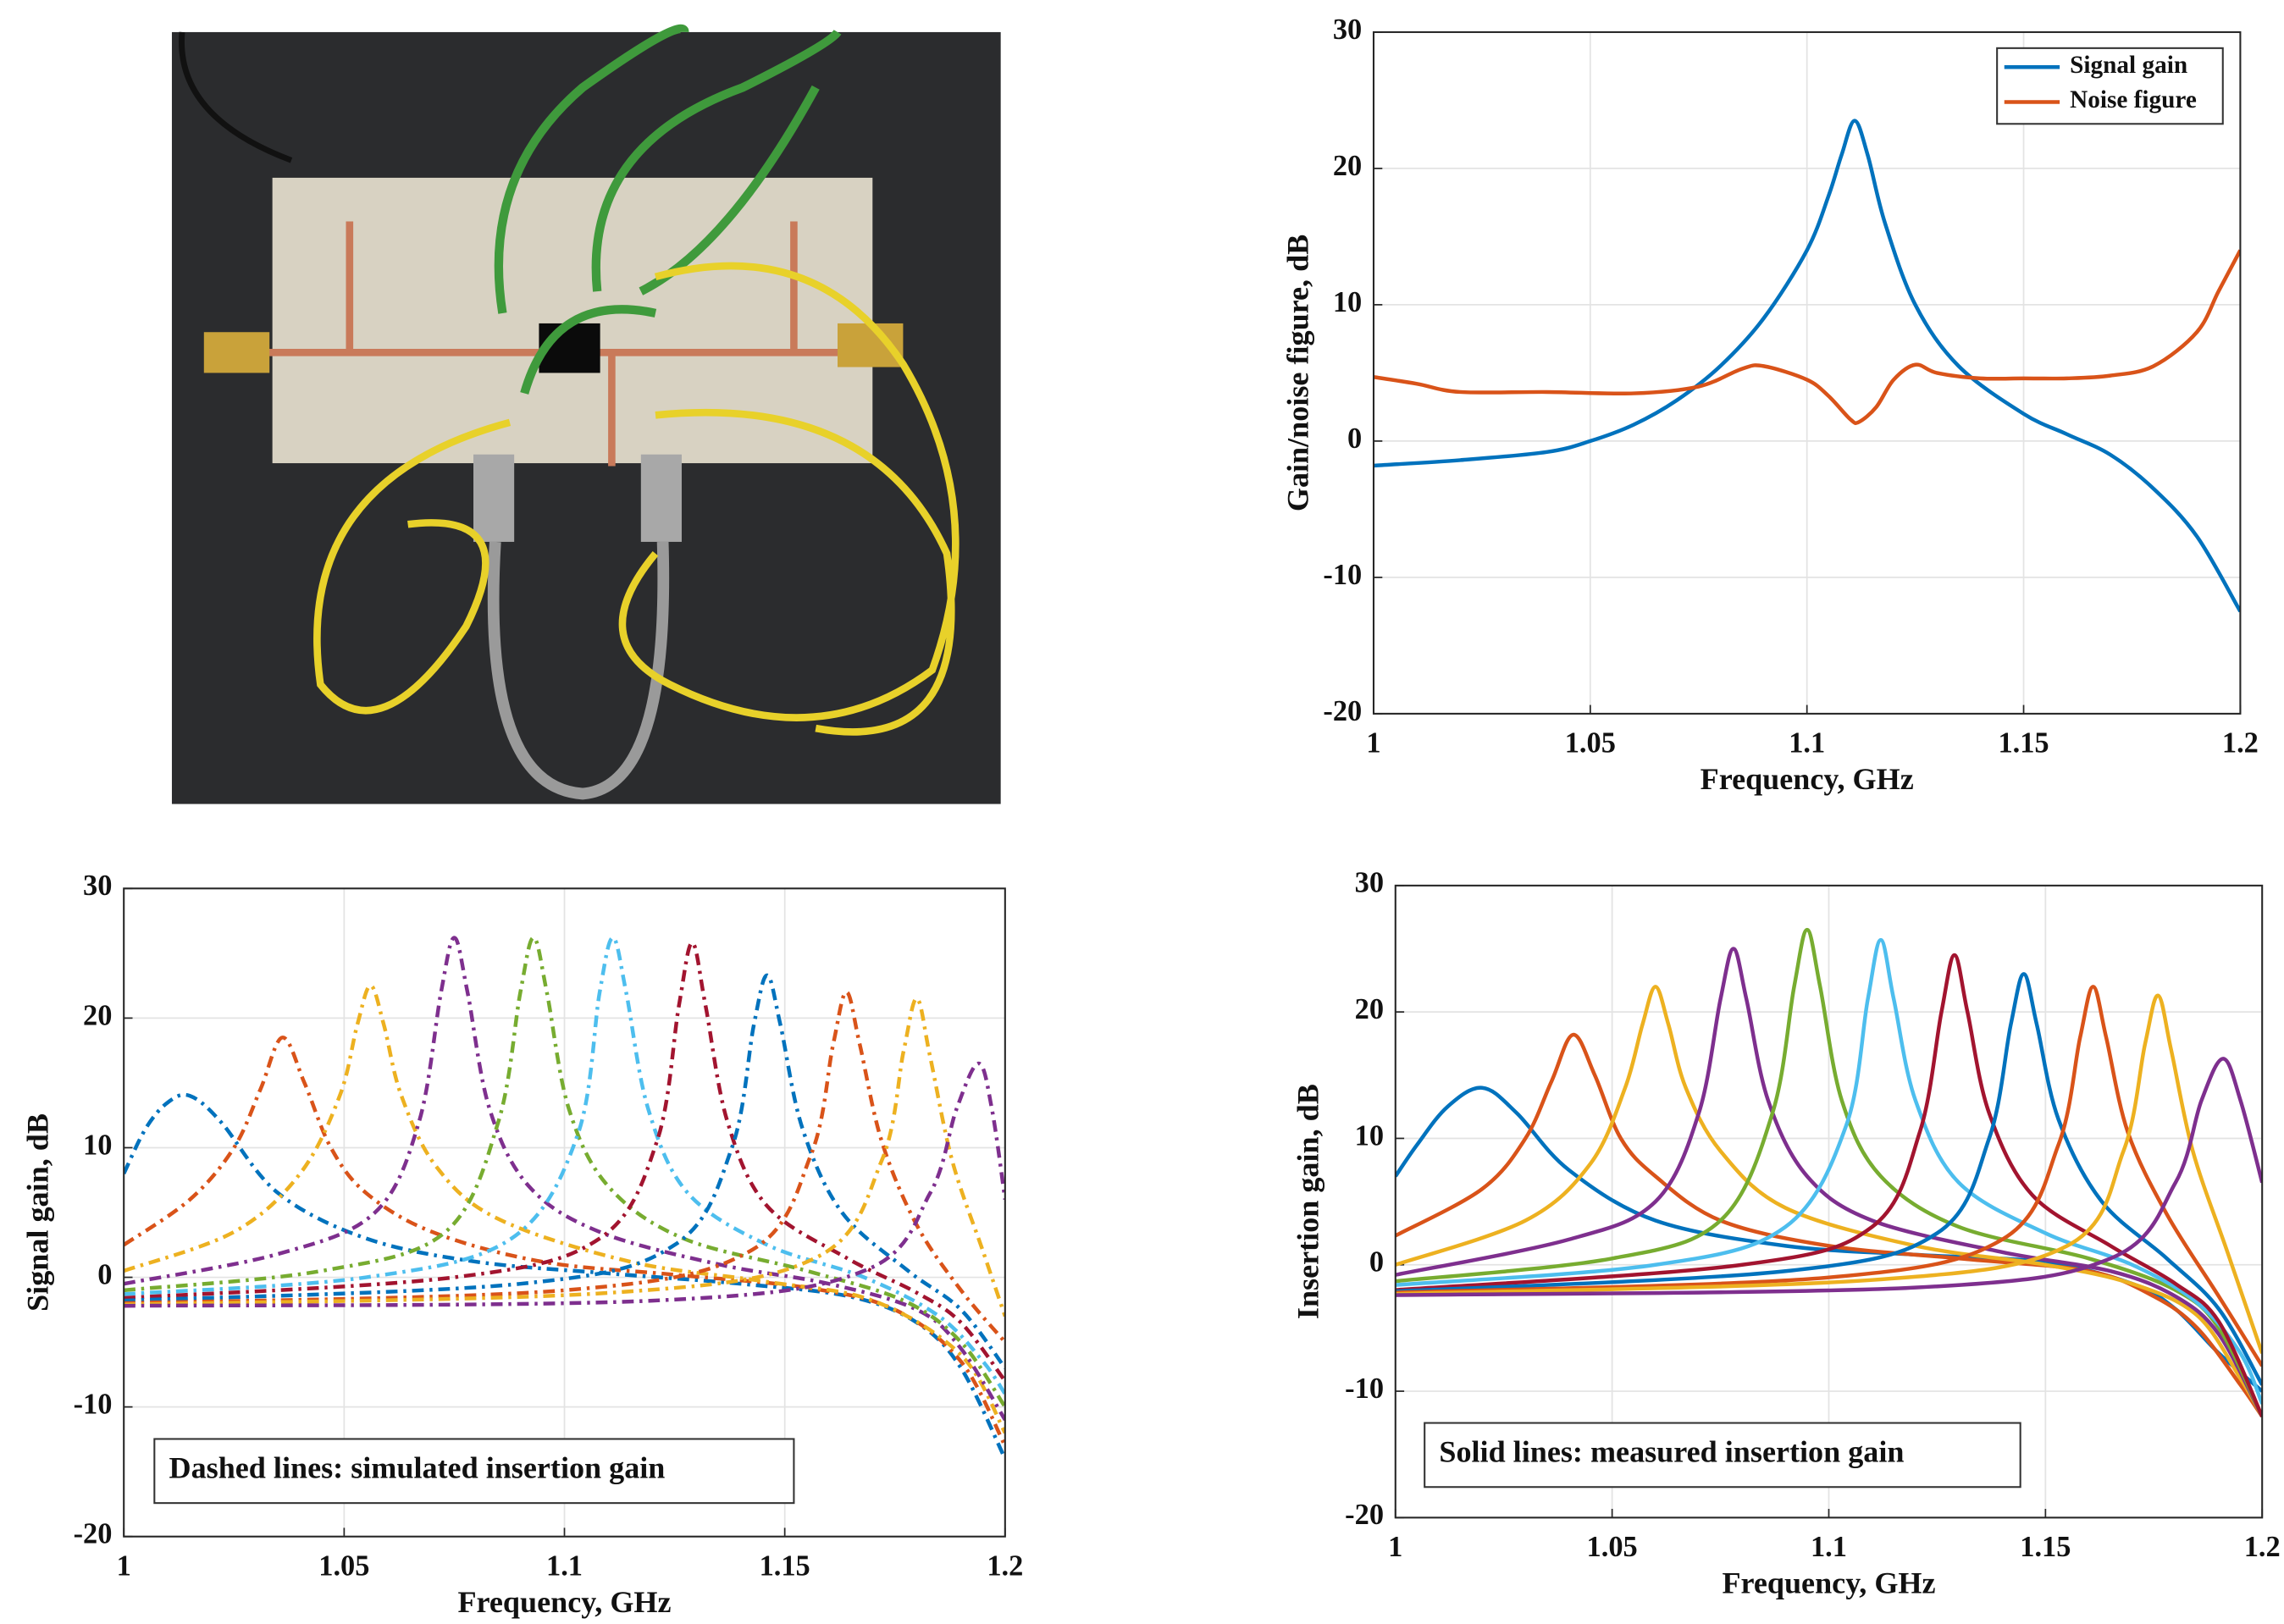 This screenshot has height=1624, width=2284. I want to click on cable, so click(236, 97).